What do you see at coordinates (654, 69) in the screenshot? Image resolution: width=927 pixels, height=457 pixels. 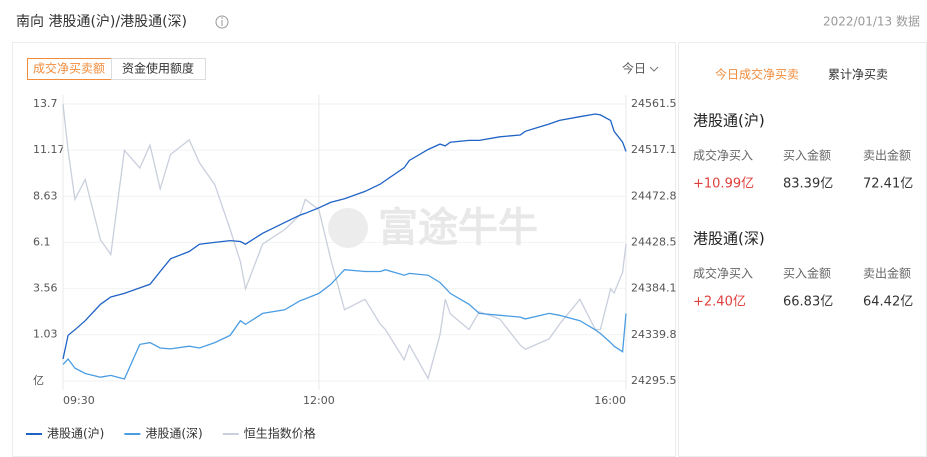 I see `dropdown-chevron` at bounding box center [654, 69].